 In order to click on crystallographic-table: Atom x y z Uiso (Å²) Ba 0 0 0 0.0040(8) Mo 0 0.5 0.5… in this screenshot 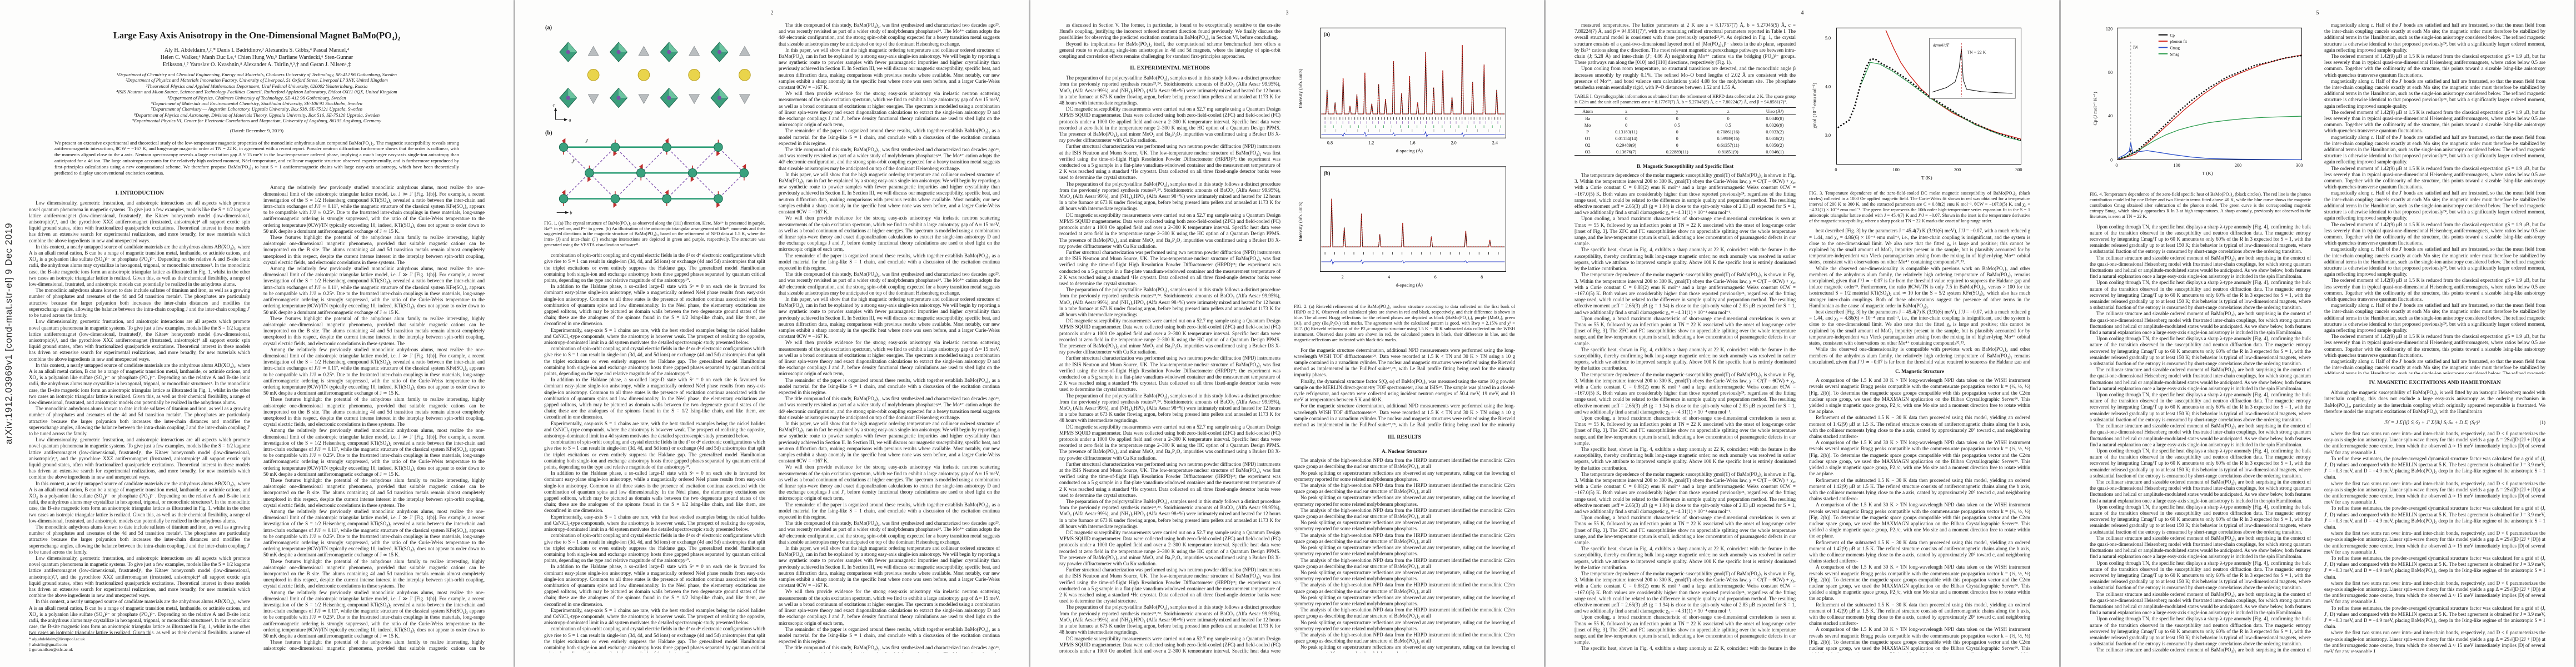, I will do `click(1685, 131)`.